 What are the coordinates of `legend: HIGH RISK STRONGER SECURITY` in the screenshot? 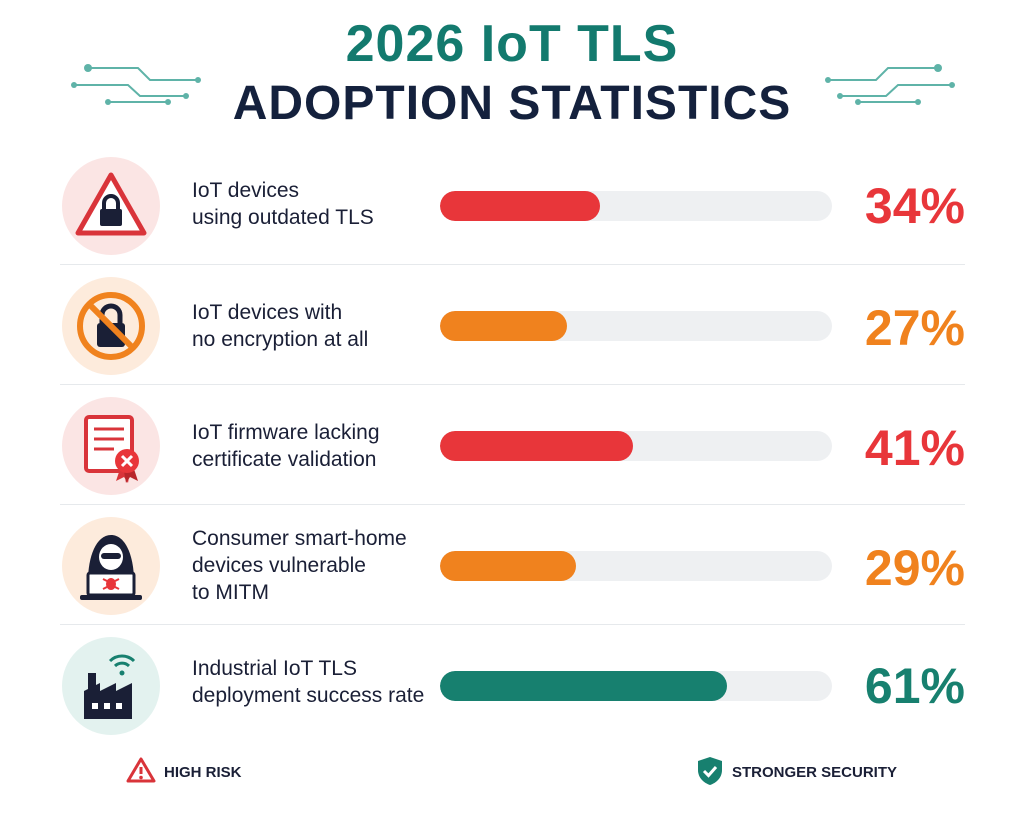 It's located at (512, 772).